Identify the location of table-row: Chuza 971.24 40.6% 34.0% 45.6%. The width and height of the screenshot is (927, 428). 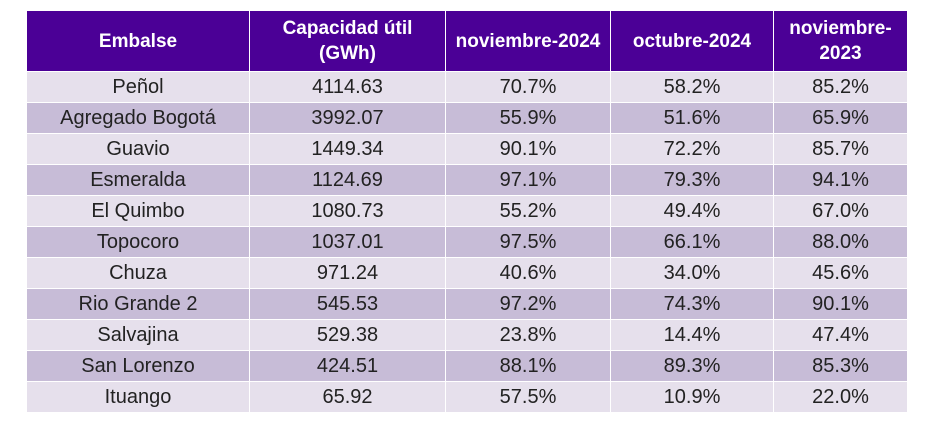
(467, 273).